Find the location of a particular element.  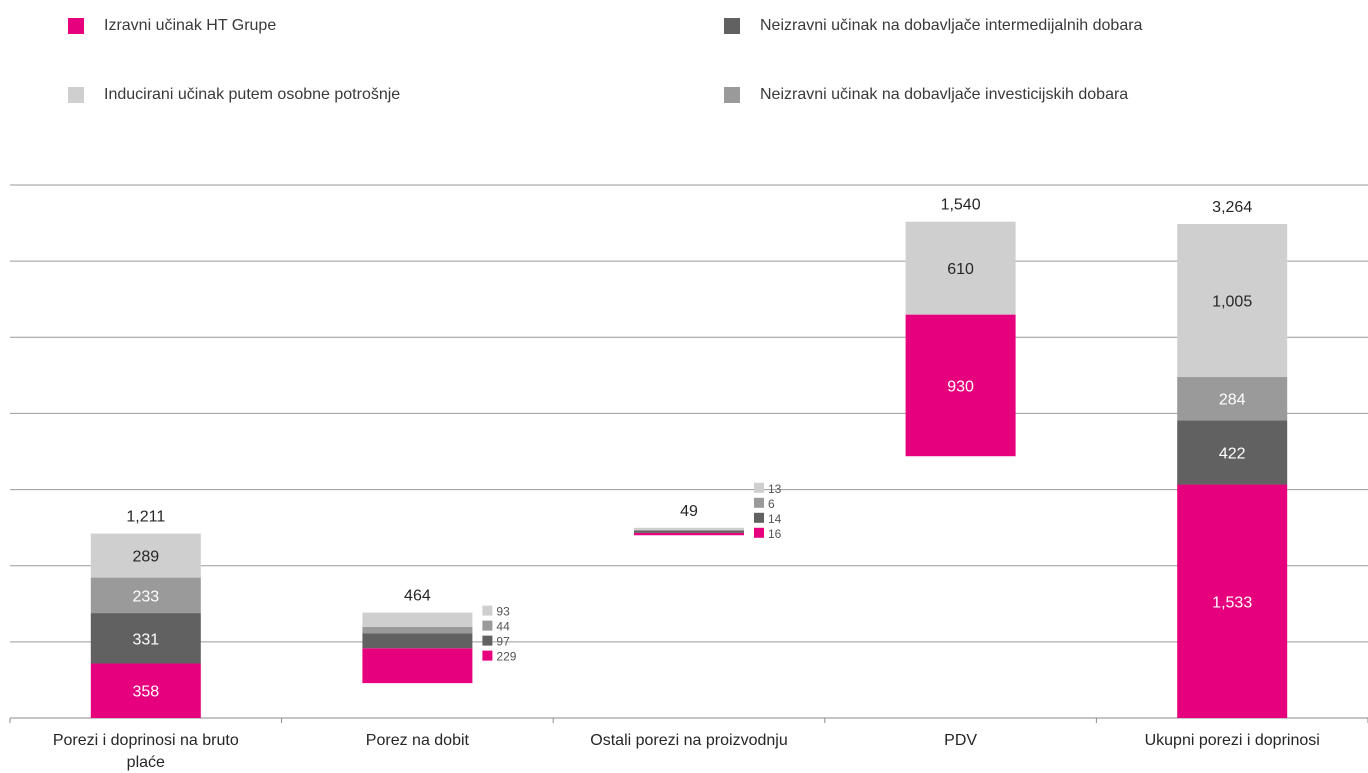

total-label: 3,264 is located at coordinates (1232, 207).